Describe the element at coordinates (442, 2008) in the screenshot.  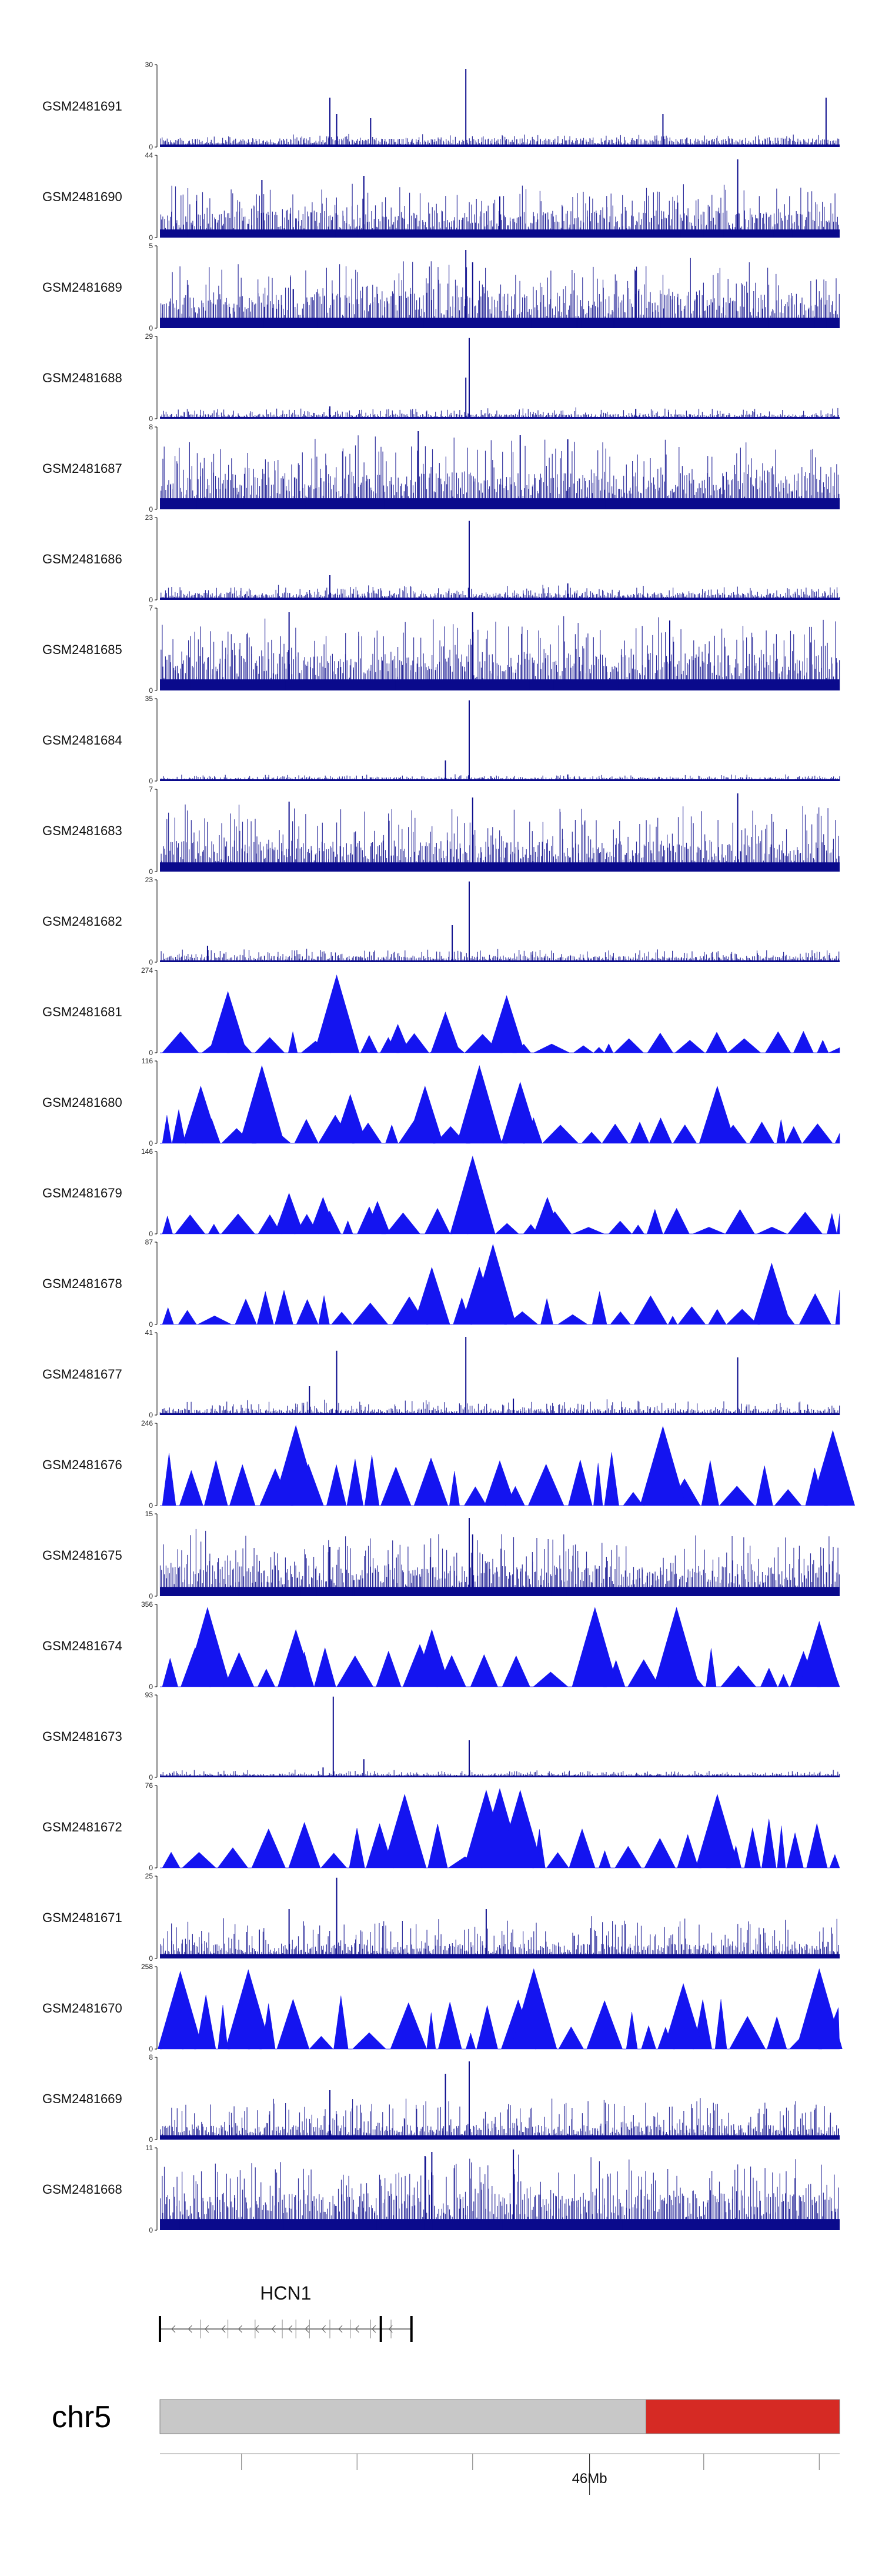
I see `track-GSM2481670: GSM2481670 258 0` at that location.